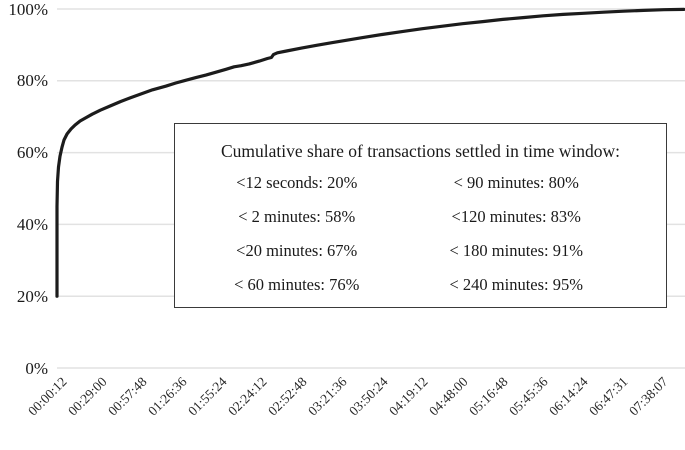 The width and height of the screenshot is (685, 450). Describe the element at coordinates (36, 368) in the screenshot. I see `y-axis-tick-label: 0%` at that location.